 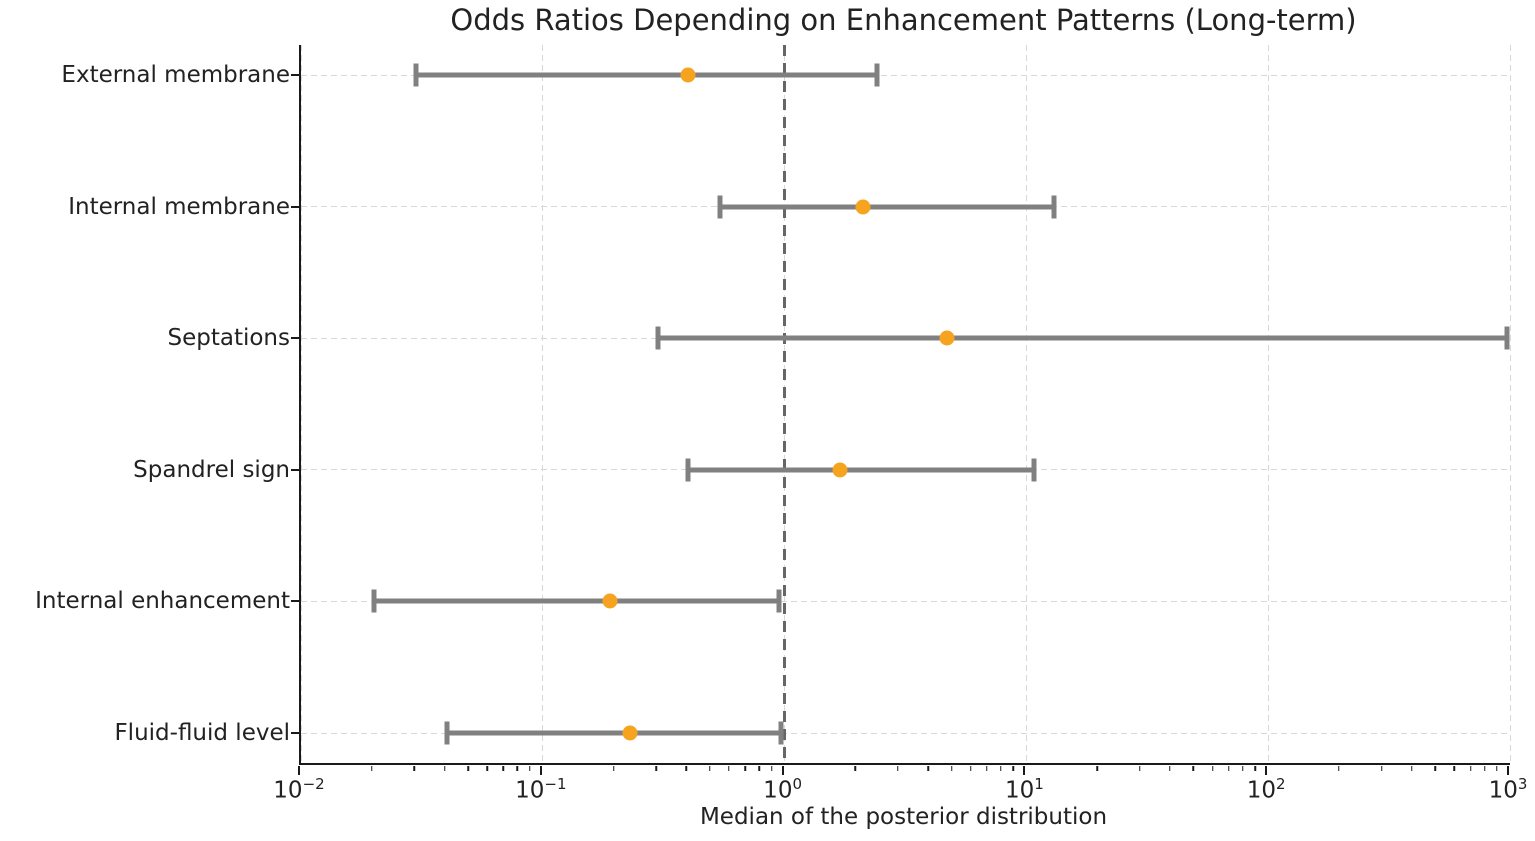 I want to click on x-tick-label: 10⁻¹, so click(x=541, y=789).